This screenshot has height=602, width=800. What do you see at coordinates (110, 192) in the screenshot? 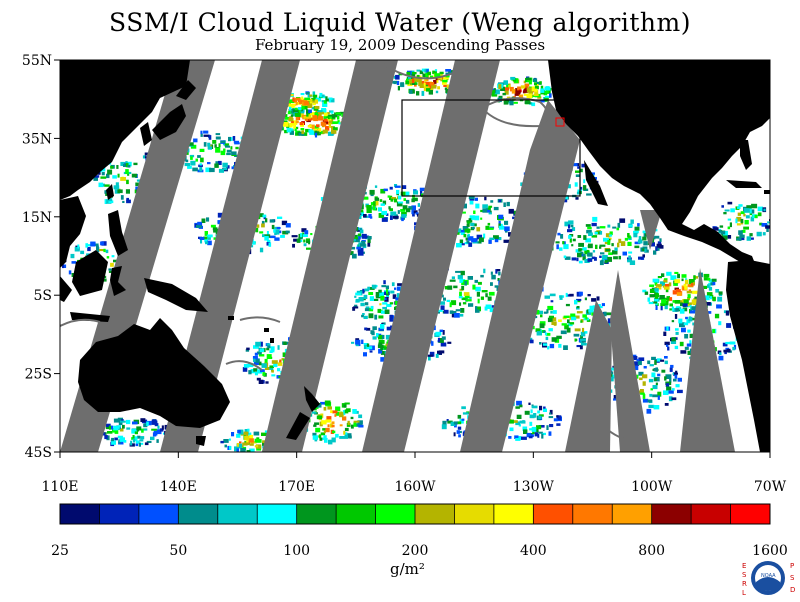
I see `land-taiwan` at bounding box center [110, 192].